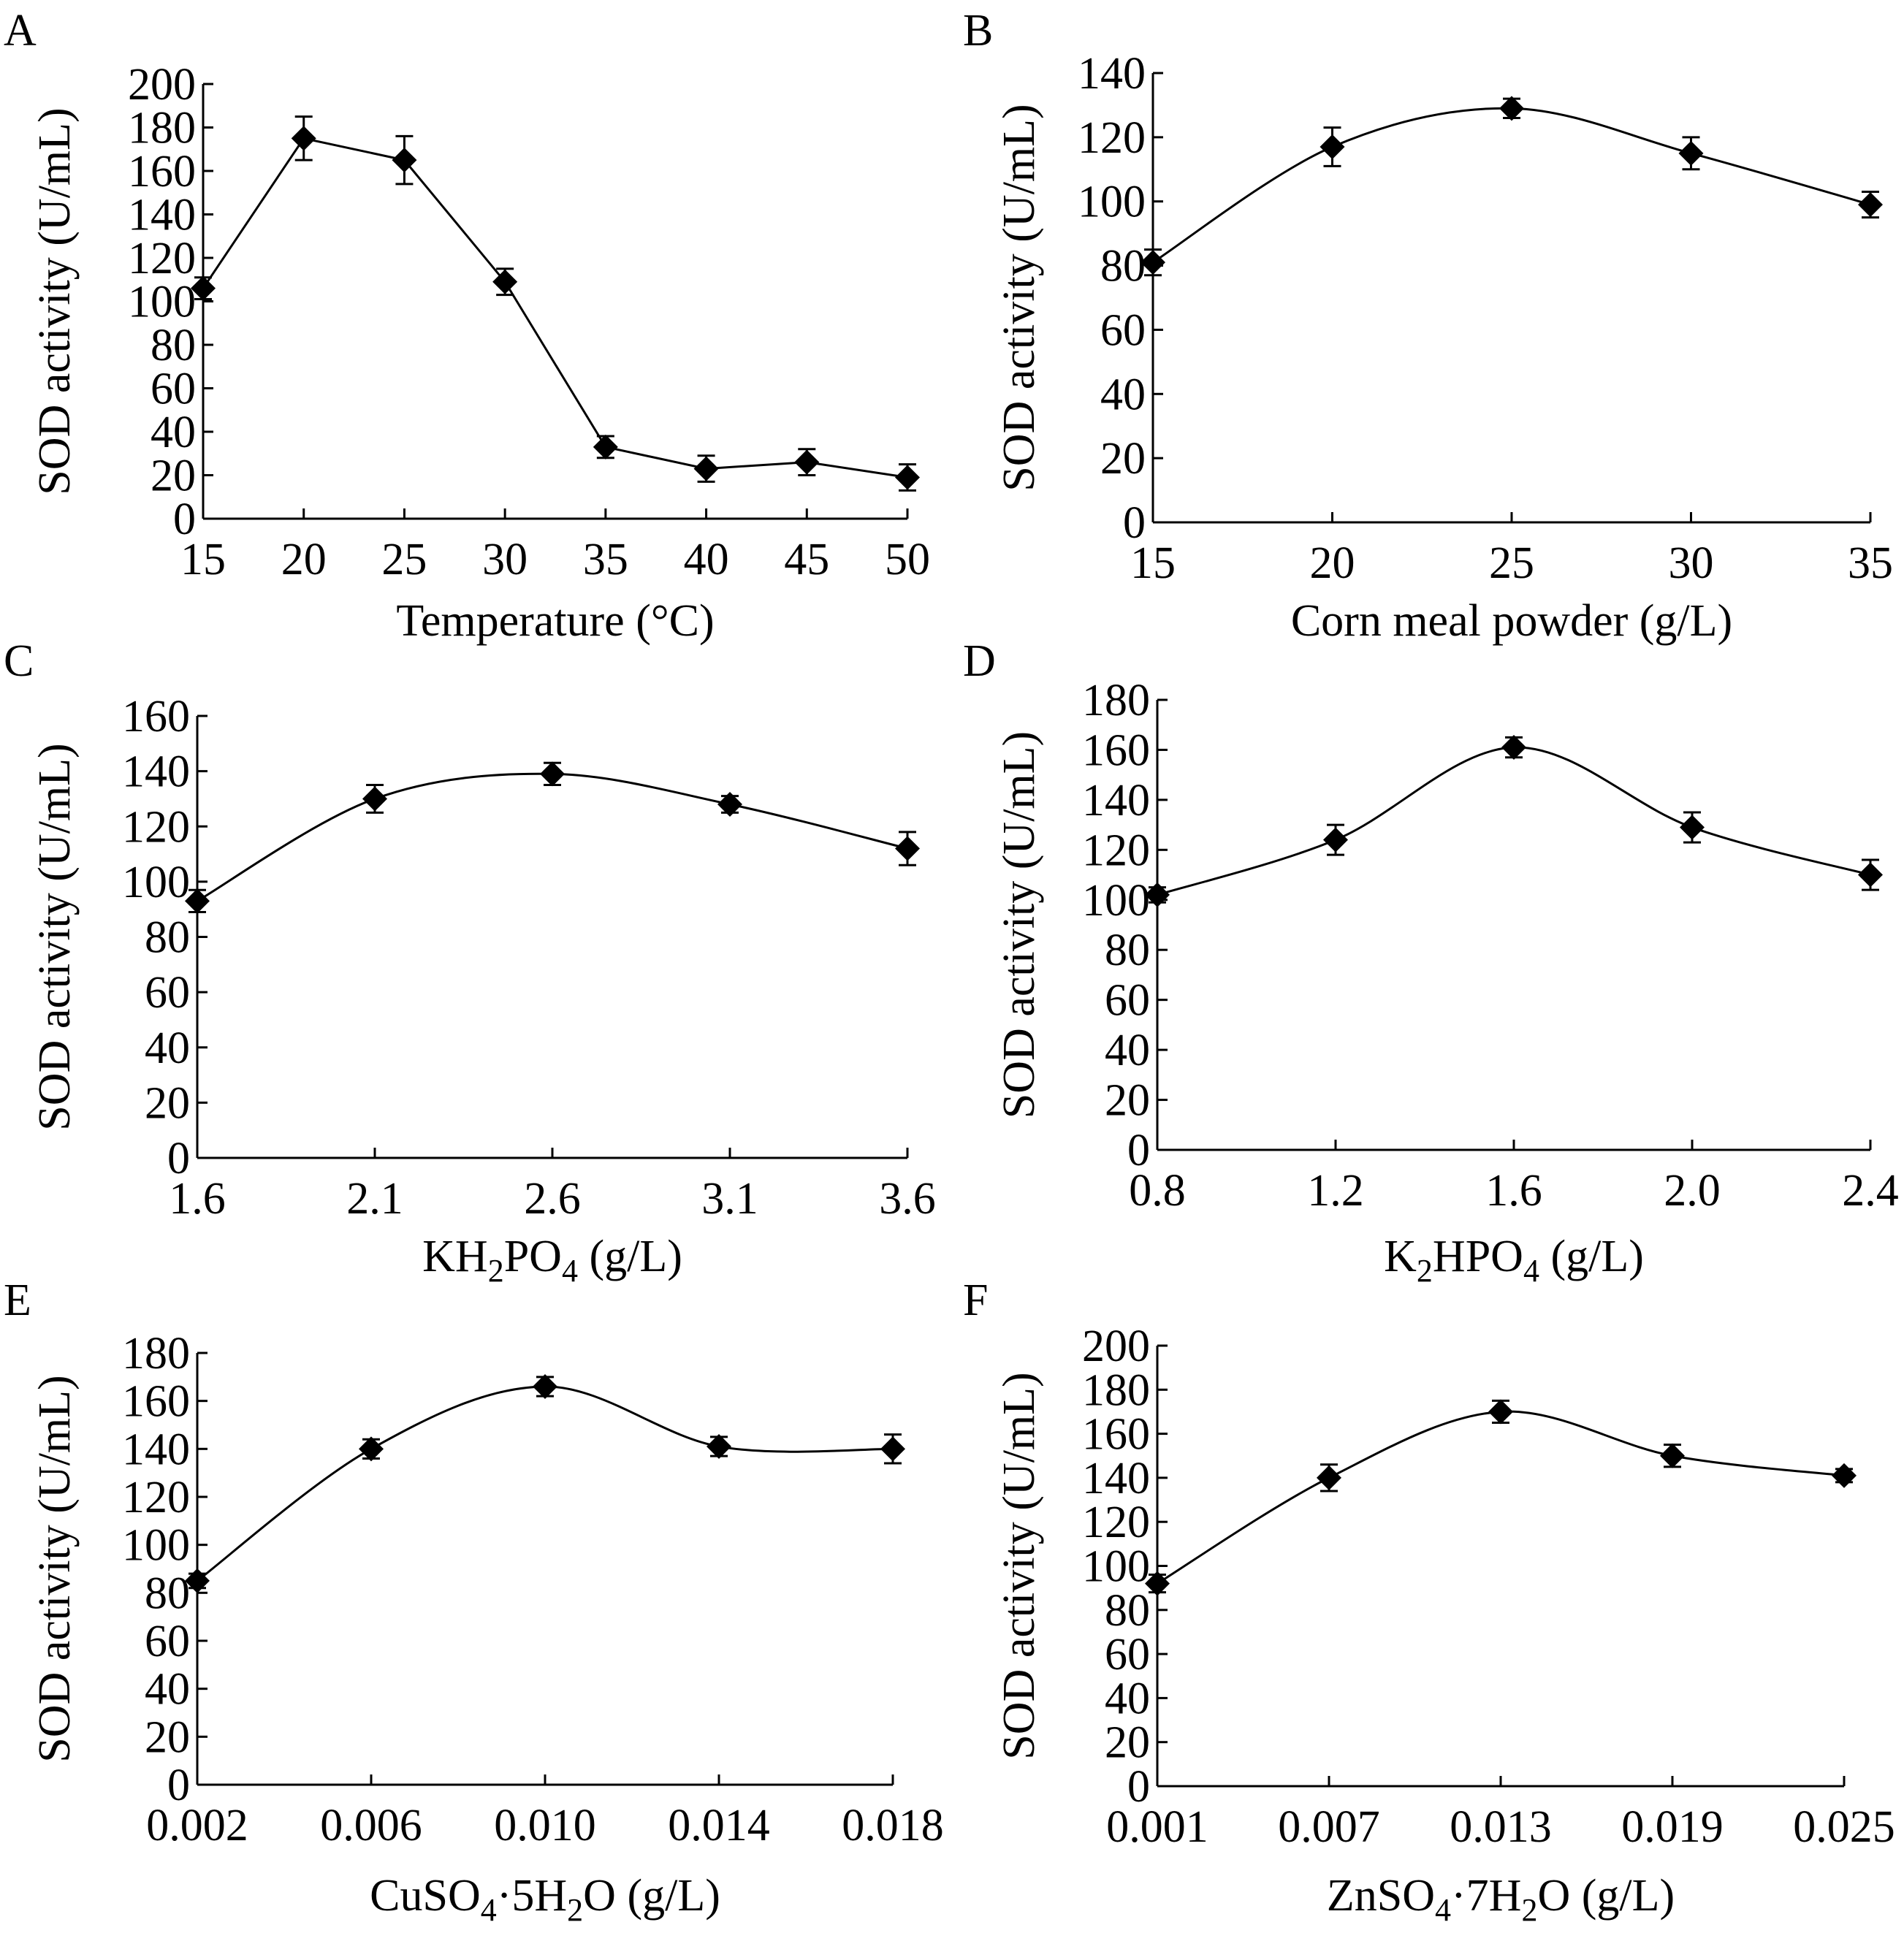 Image resolution: width=1904 pixels, height=1933 pixels. I want to click on x-tick-label: 1.2, so click(1335, 1191).